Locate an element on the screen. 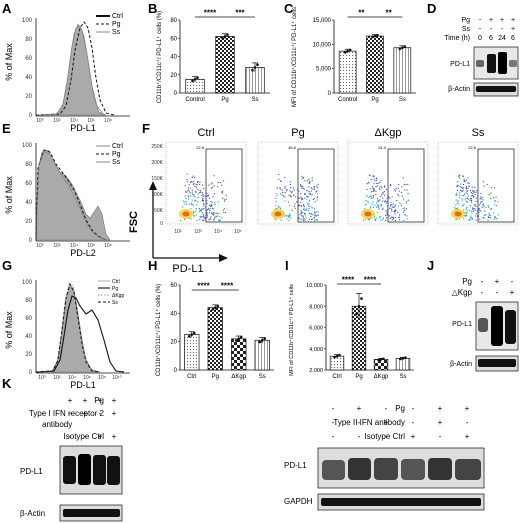 Image resolution: width=520 pixels, height=523 pixels. category-label: Pg is located at coordinates (215, 377).